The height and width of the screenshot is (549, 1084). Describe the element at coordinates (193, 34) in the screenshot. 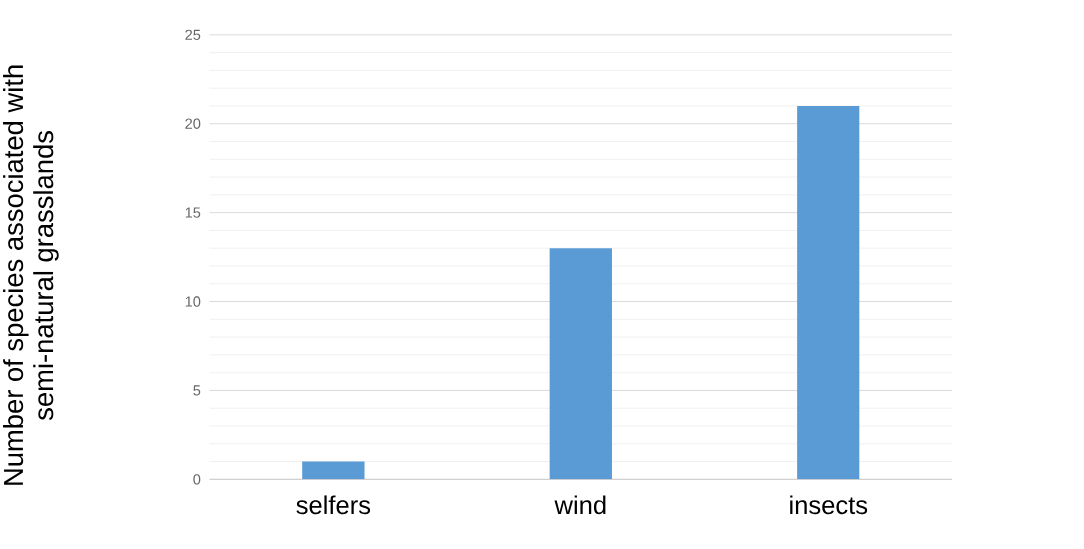

I see `y-tick-label: 25` at that location.